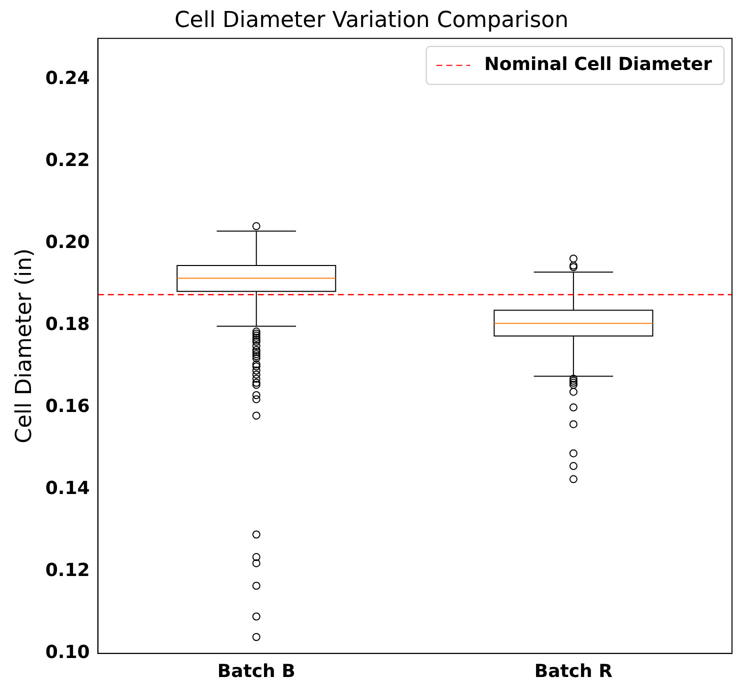  What do you see at coordinates (598, 65) in the screenshot?
I see `legend-label: Nominal Cell Diameter` at bounding box center [598, 65].